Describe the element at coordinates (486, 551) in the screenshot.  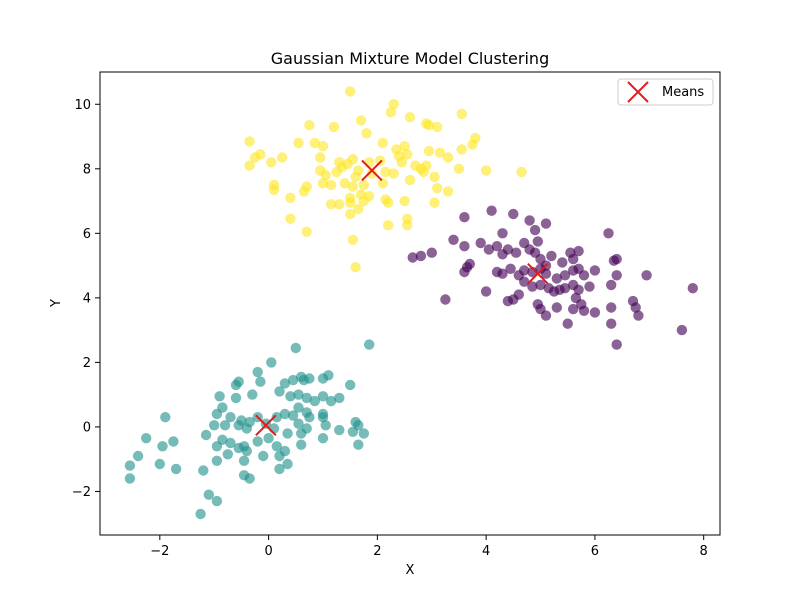
I see `x-tick-label: 4` at that location.